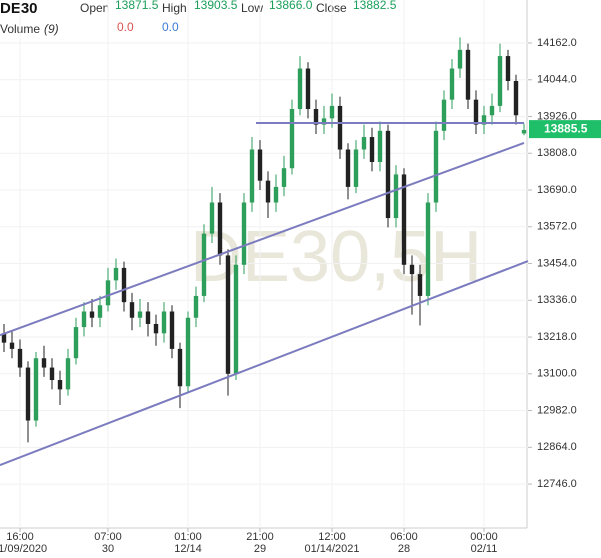  What do you see at coordinates (557, 43) in the screenshot?
I see `y-tick-label: 14162.0` at bounding box center [557, 43].